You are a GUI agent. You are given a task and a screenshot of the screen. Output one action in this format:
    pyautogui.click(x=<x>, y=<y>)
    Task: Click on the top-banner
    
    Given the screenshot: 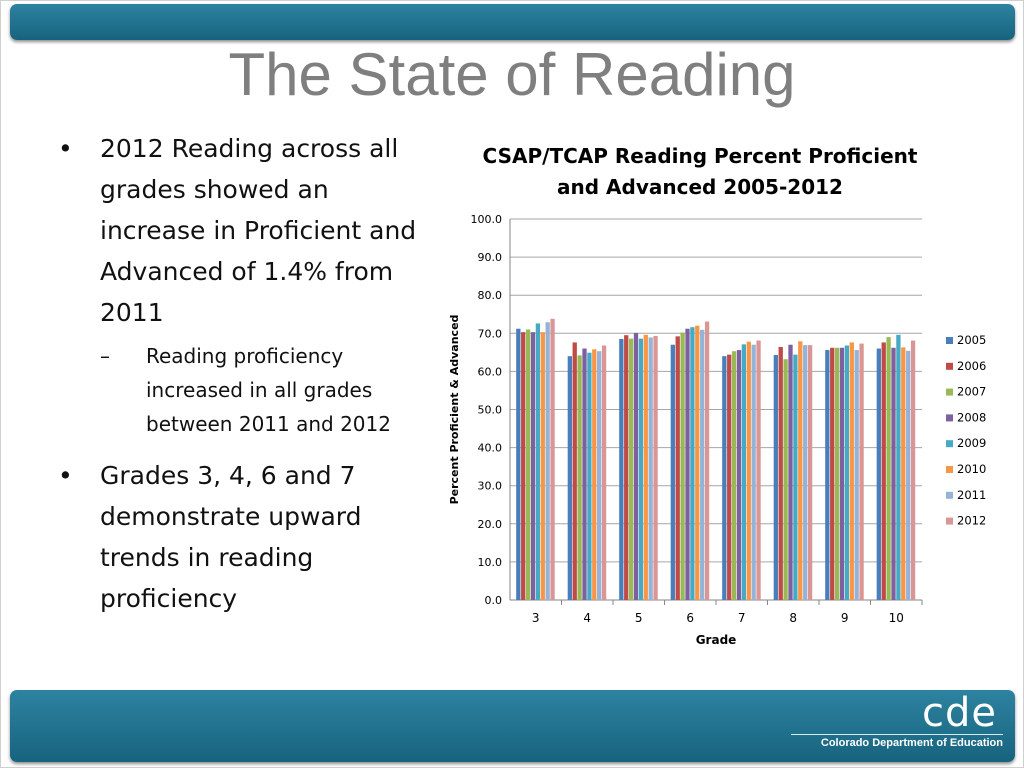 What is the action you would take?
    pyautogui.click(x=512, y=22)
    